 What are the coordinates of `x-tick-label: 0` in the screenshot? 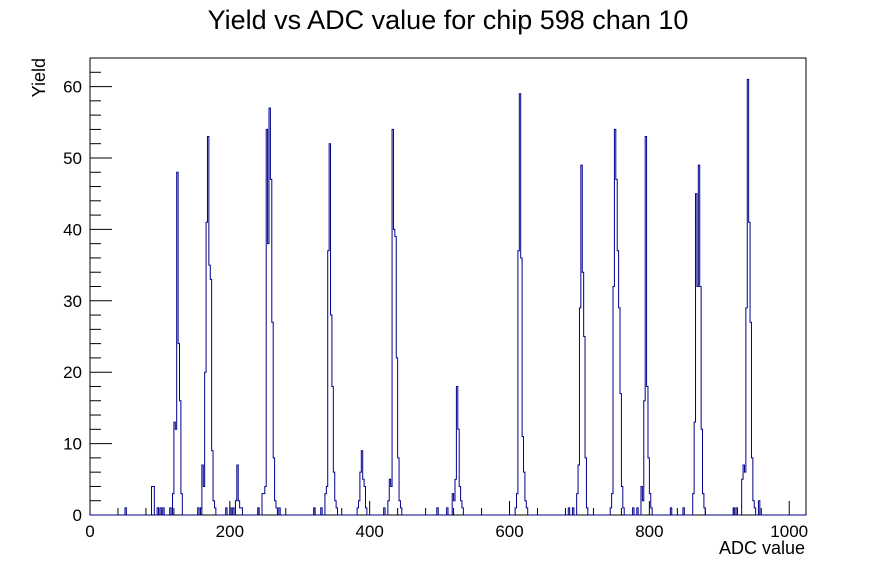 It's located at (89, 531).